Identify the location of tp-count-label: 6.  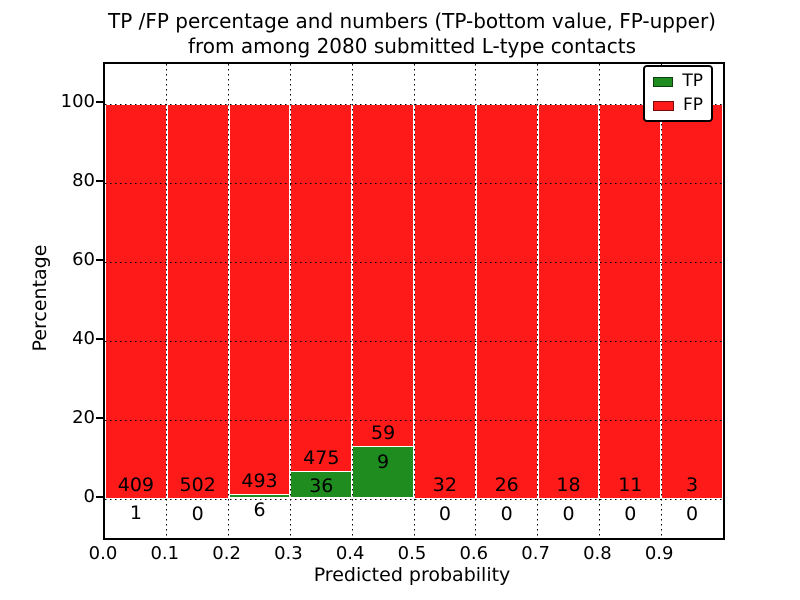
(259, 509).